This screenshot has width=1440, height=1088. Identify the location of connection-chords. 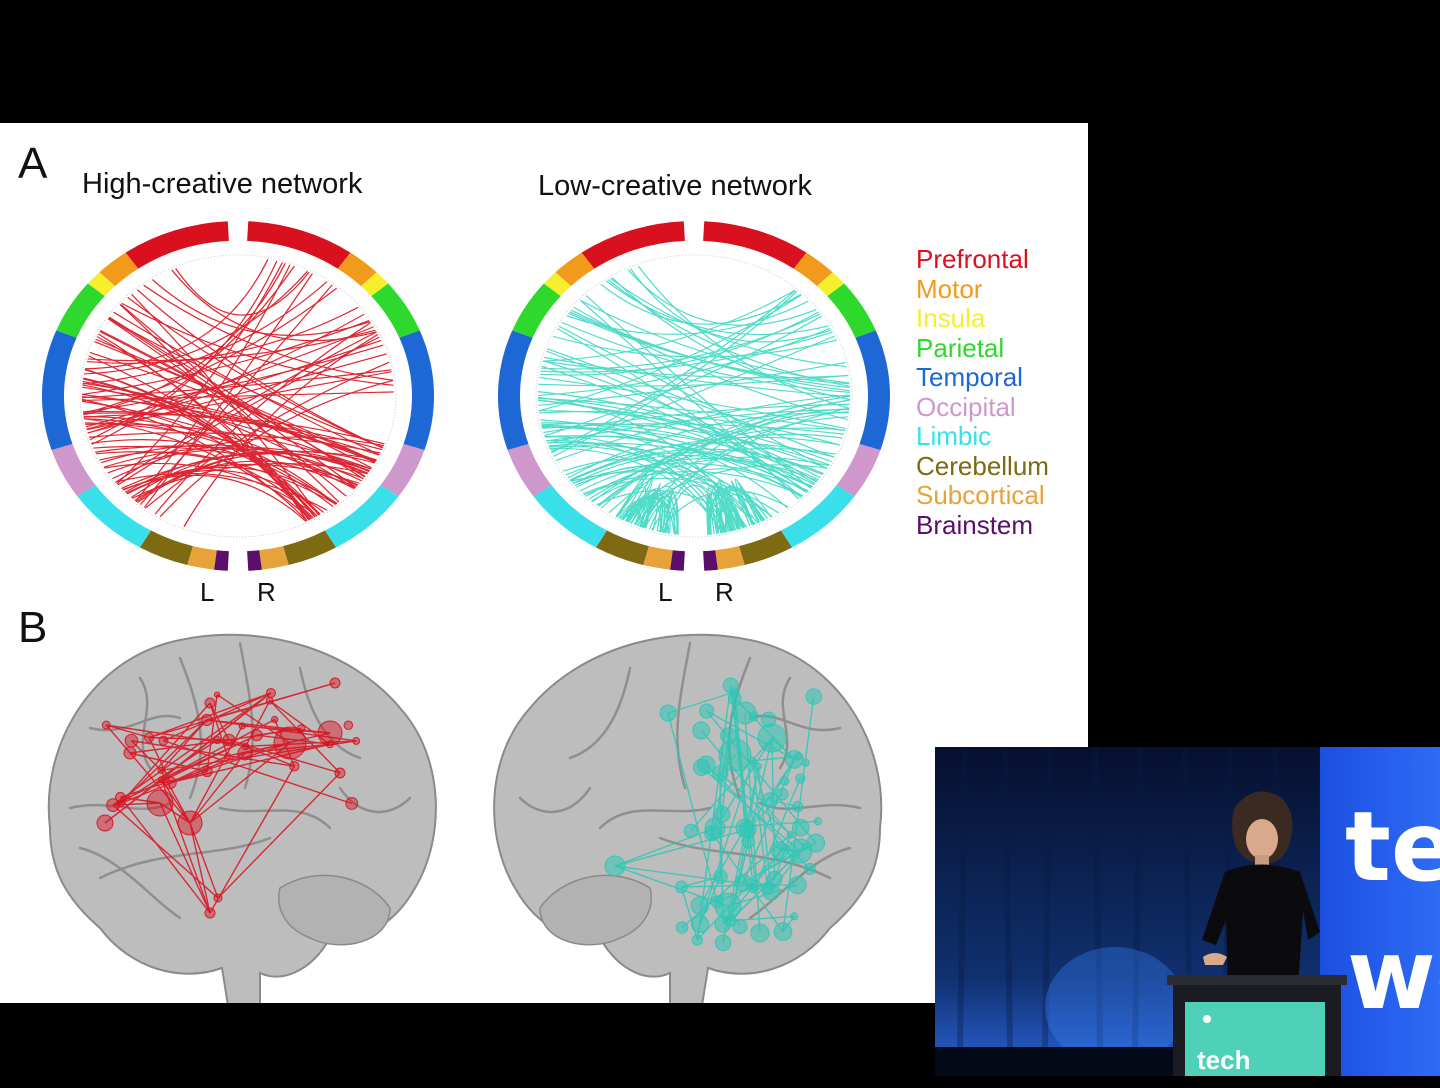
(237, 393).